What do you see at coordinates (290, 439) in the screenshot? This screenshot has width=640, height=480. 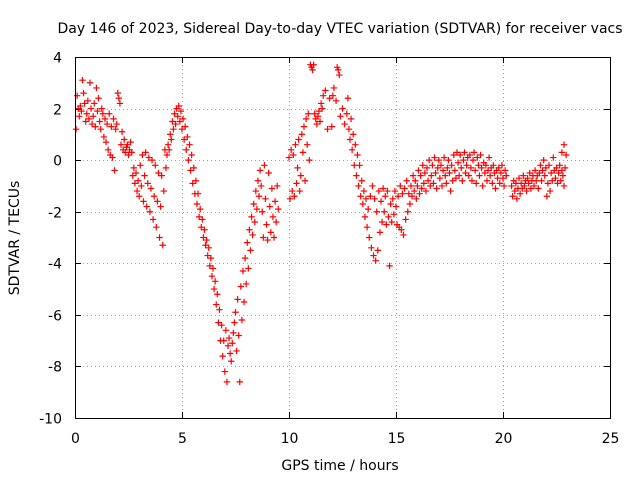 I see `x-tick-label: 10` at bounding box center [290, 439].